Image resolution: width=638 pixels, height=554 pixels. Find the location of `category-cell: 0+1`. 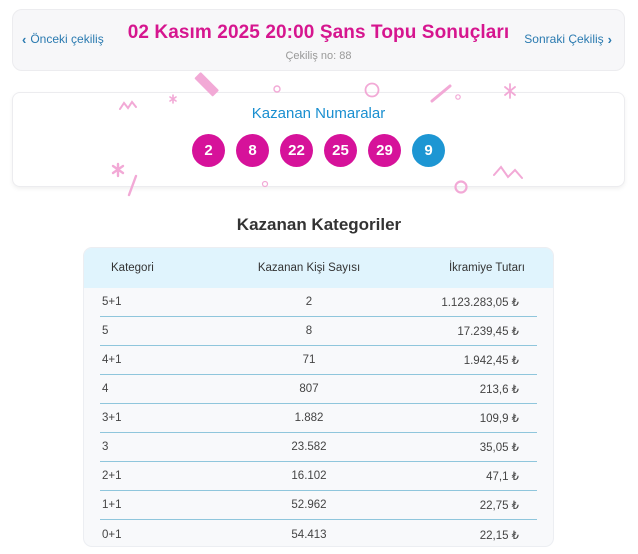

category-cell: 0+1 is located at coordinates (112, 534).